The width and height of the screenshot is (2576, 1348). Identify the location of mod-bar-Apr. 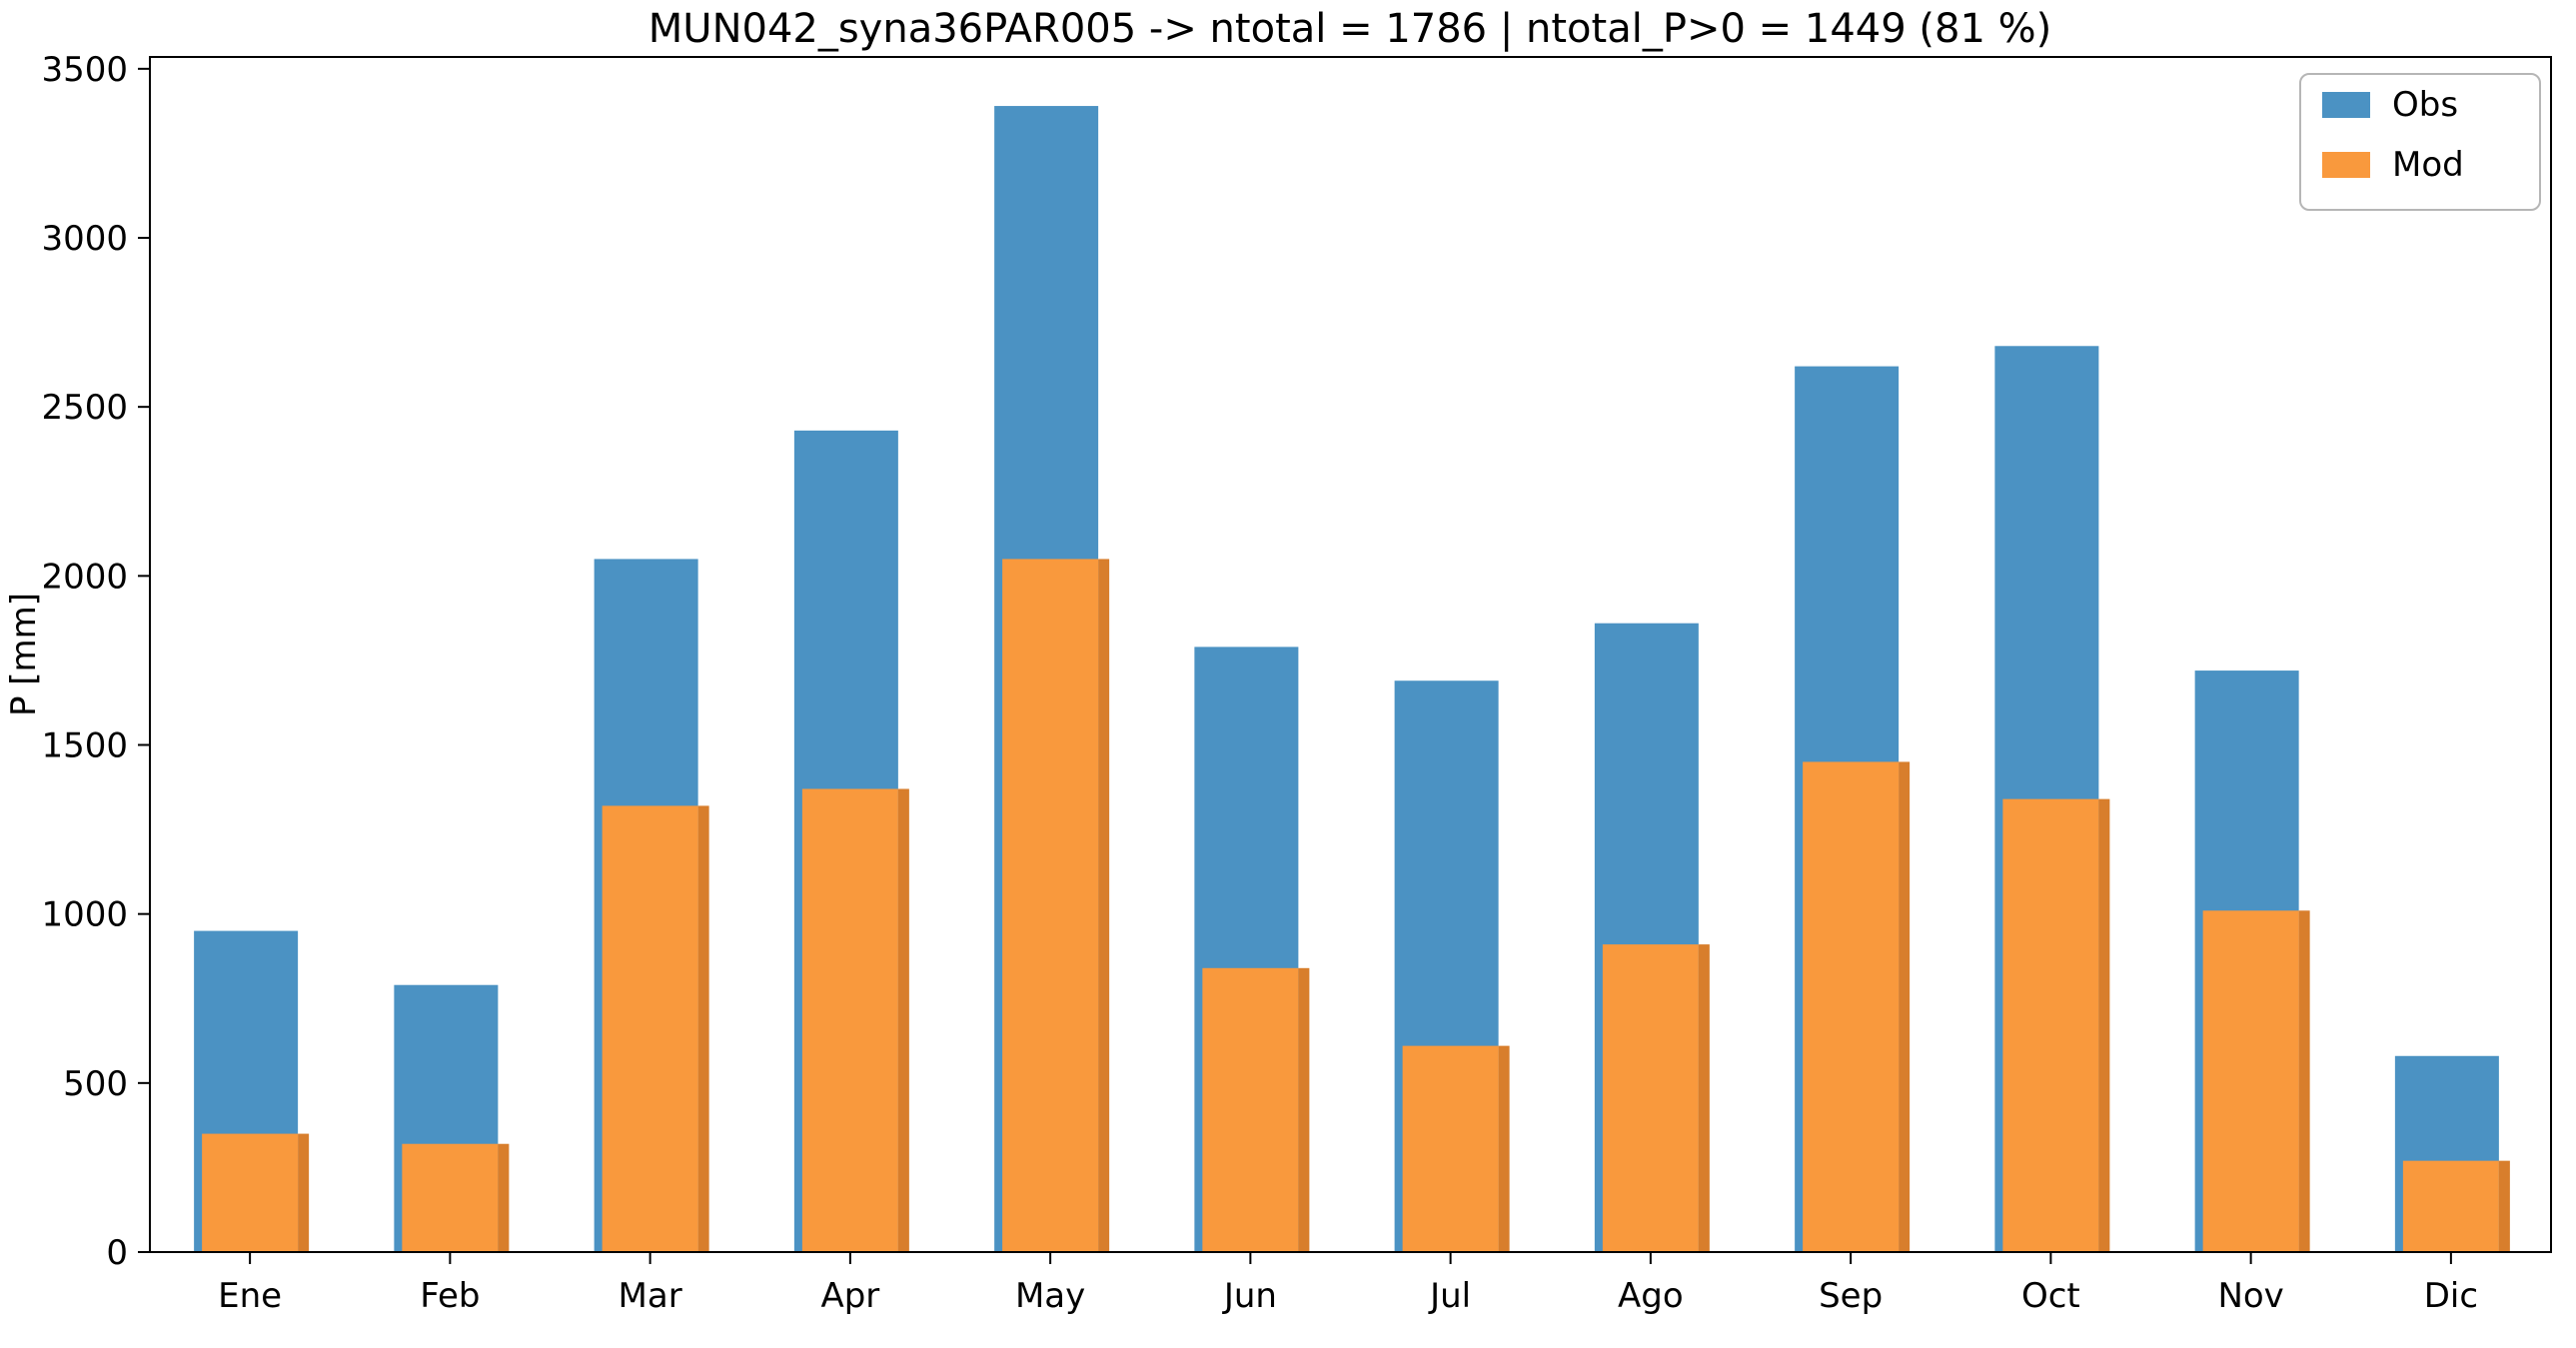
(849, 1020).